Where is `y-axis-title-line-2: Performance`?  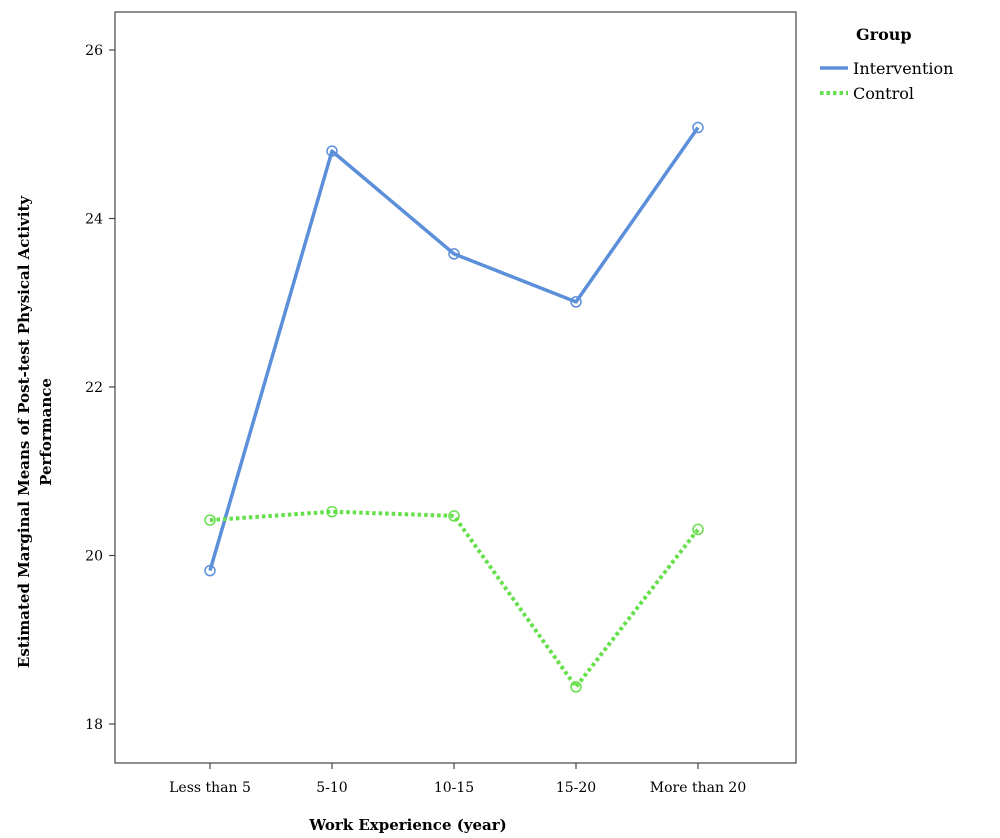
y-axis-title-line-2: Performance is located at coordinates (46, 432).